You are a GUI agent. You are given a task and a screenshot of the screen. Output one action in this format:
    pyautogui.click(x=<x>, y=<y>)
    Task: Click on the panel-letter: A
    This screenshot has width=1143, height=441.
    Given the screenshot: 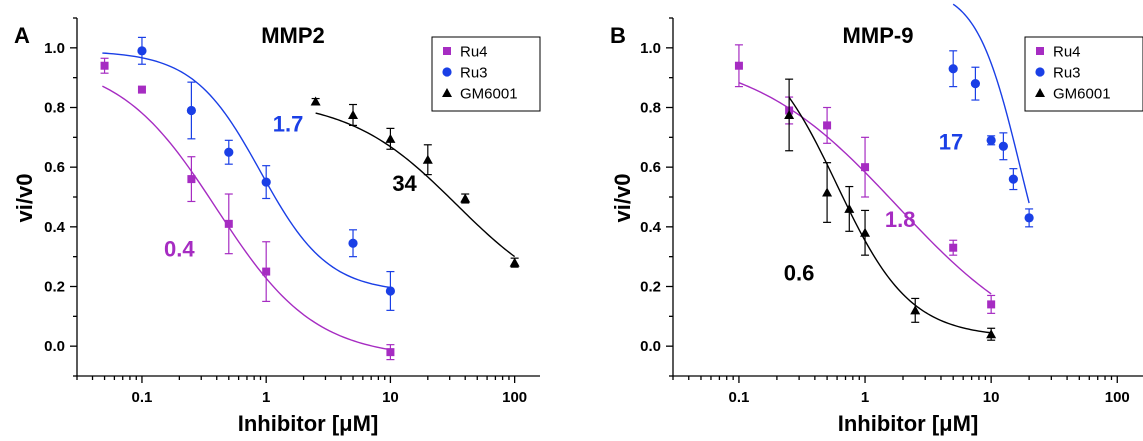 What is the action you would take?
    pyautogui.click(x=22, y=35)
    